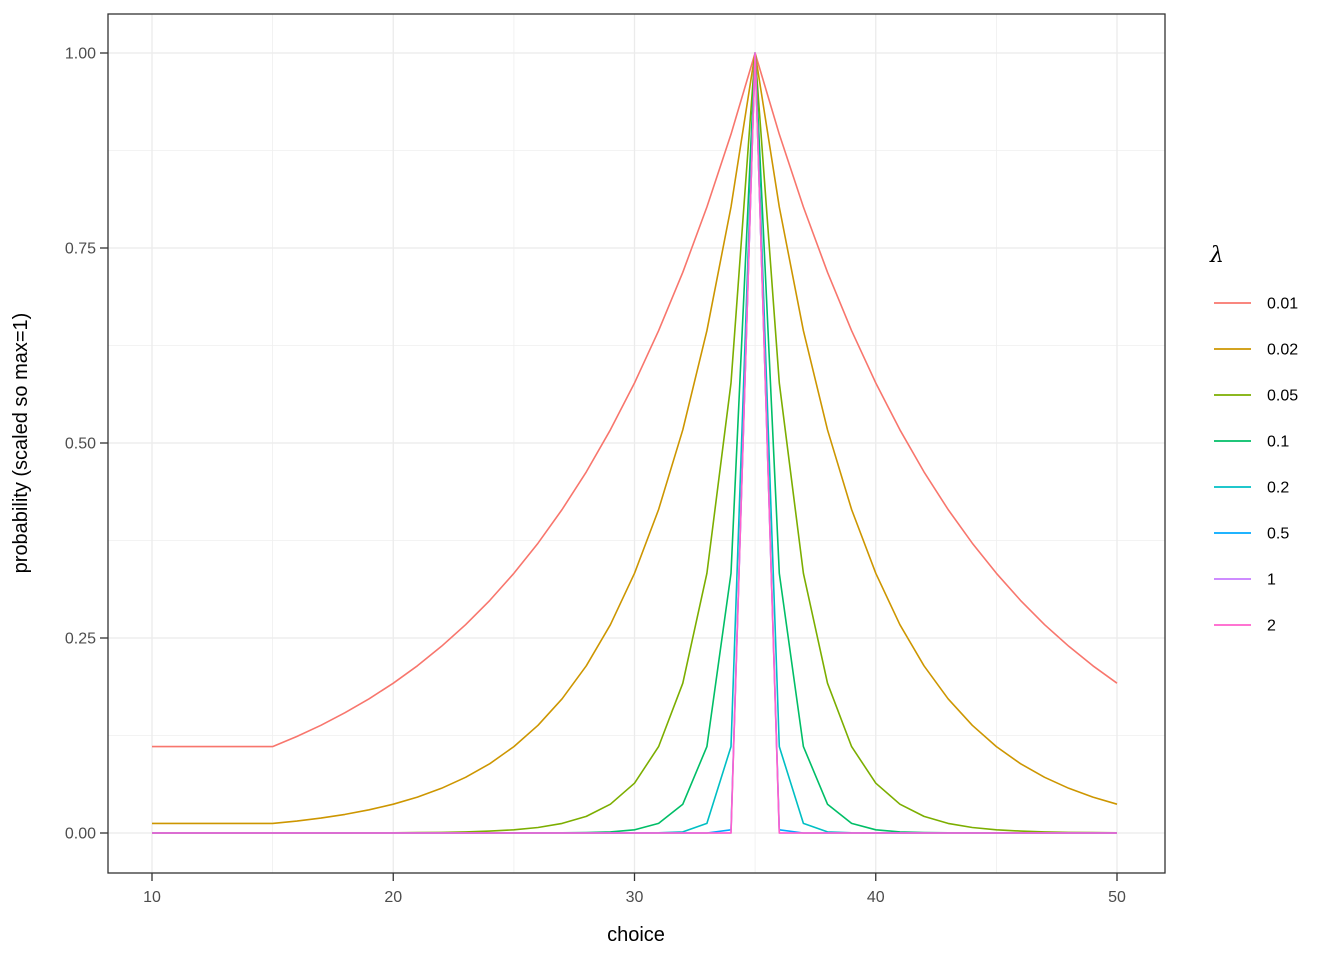 The width and height of the screenshot is (1344, 960). I want to click on x-tick-label-50: 50, so click(1117, 897).